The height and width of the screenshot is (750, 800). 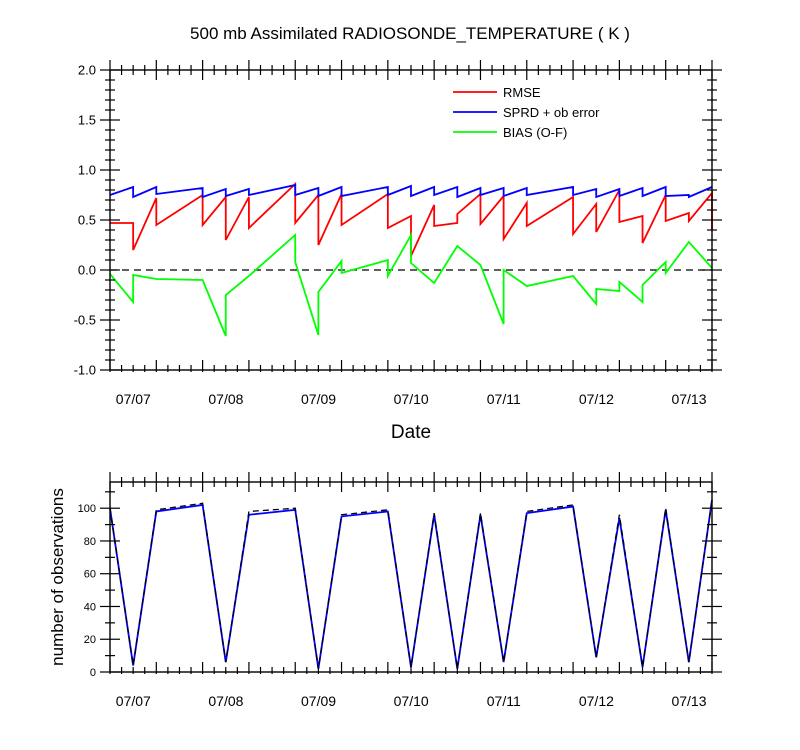 I want to click on top-y-tick-label: 1.5, so click(x=87, y=120).